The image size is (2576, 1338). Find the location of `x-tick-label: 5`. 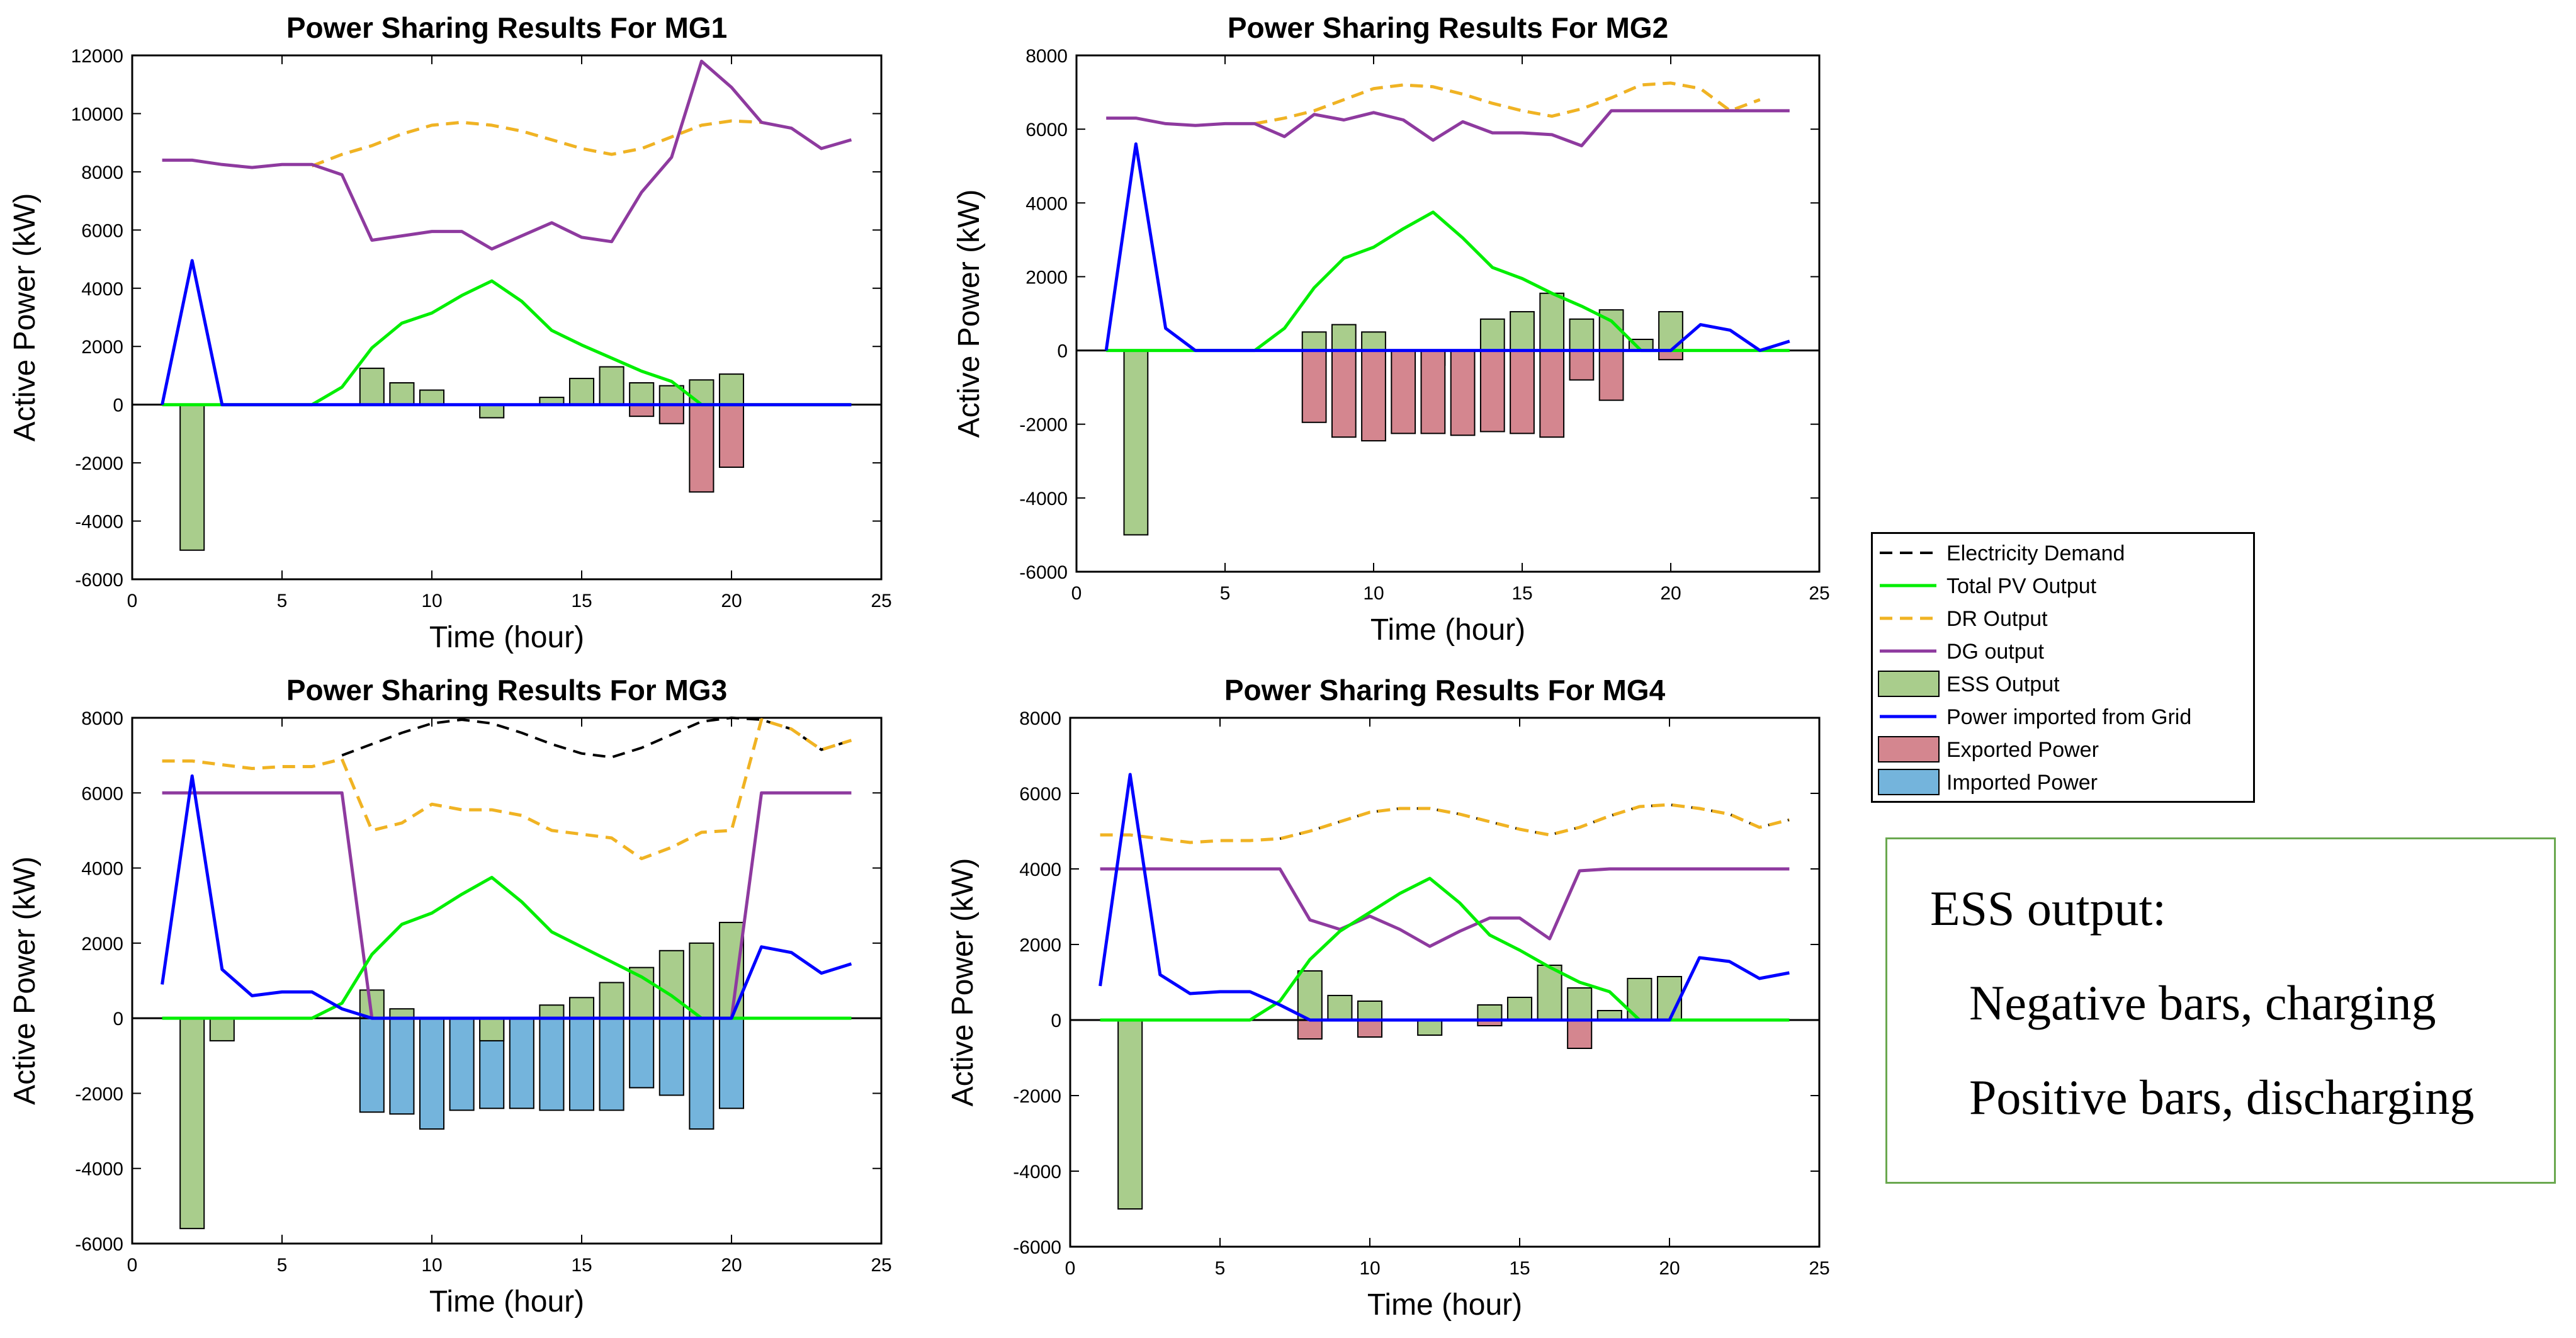

x-tick-label: 5 is located at coordinates (282, 601).